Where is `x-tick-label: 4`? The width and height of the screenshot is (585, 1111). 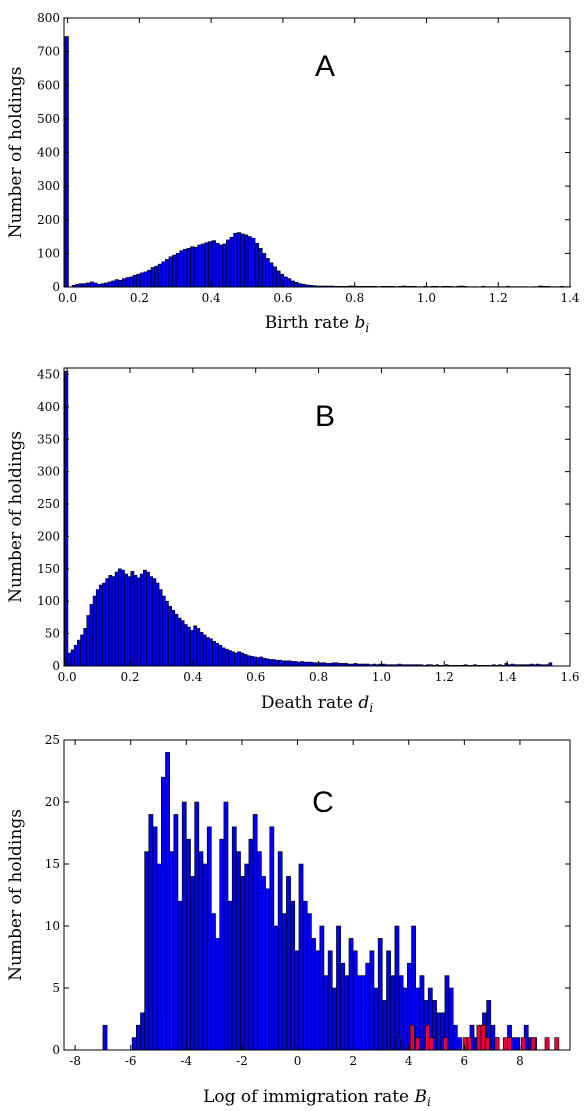 x-tick-label: 4 is located at coordinates (409, 1061).